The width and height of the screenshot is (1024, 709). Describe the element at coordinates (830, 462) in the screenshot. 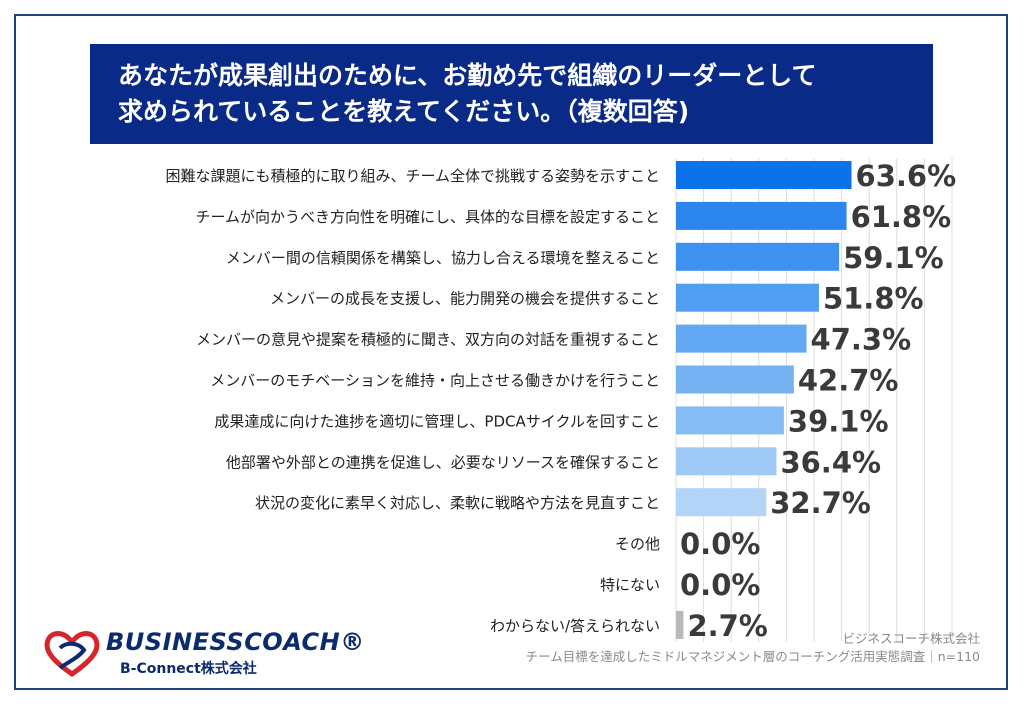

I see `value-label: 36.4%` at that location.